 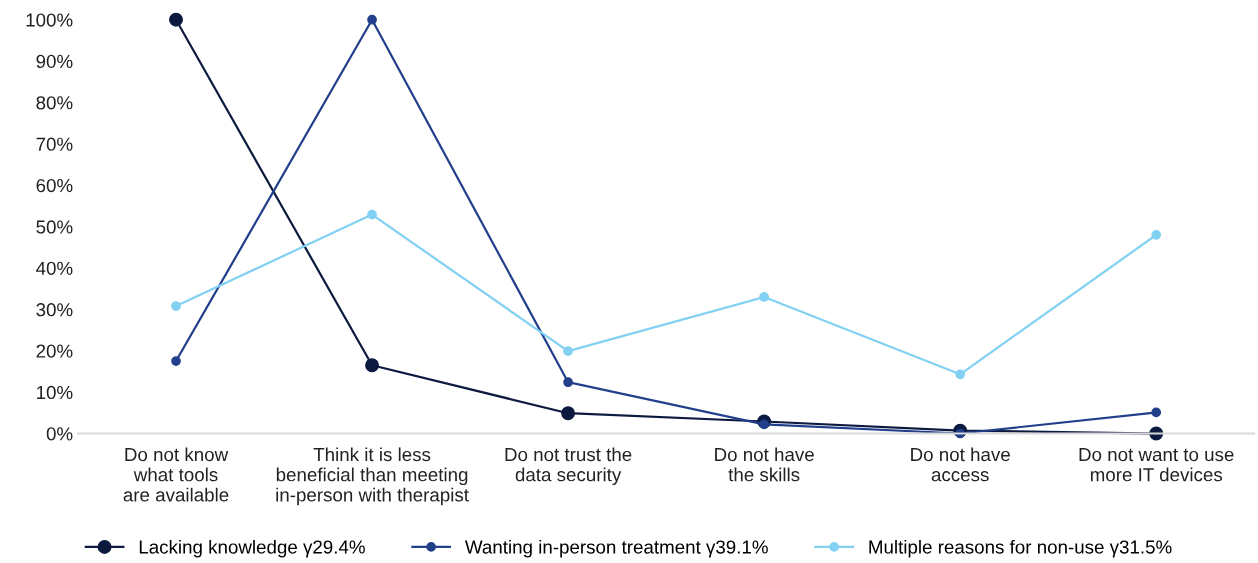 I want to click on y-tick-label: 20%, so click(x=54, y=351).